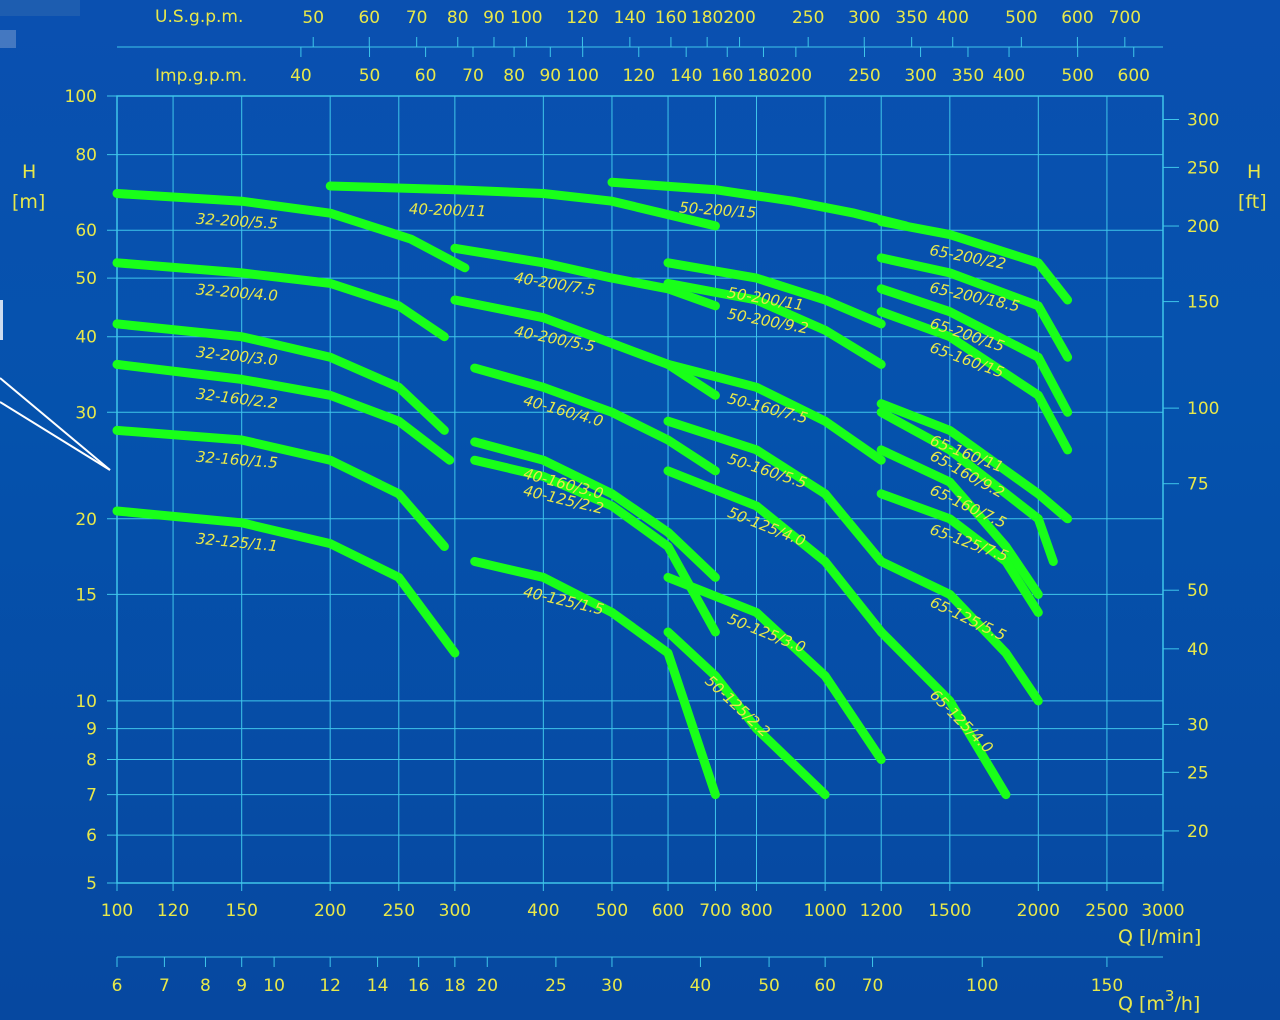 Image resolution: width=1280 pixels, height=1020 pixels. Describe the element at coordinates (1198, 832) in the screenshot. I see `y-tick-label-ft: 20` at that location.